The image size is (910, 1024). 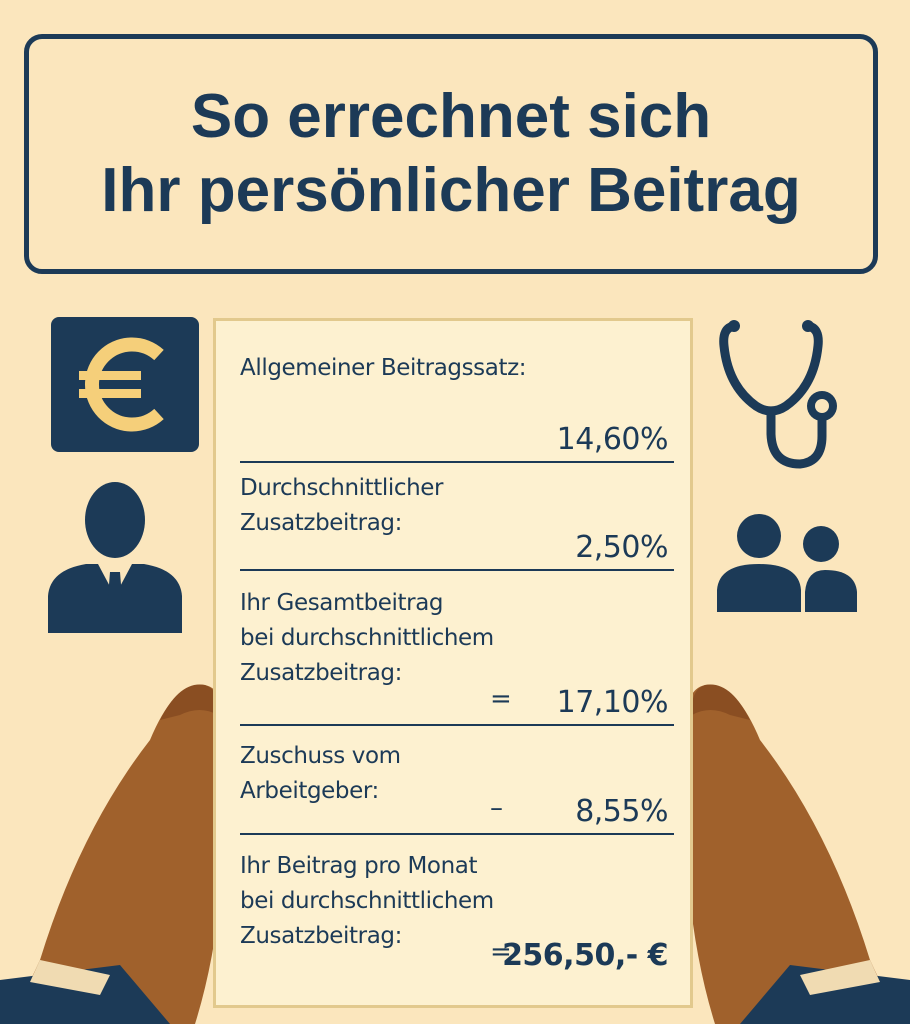 What do you see at coordinates (496, 808) in the screenshot?
I see `row-operator: –` at bounding box center [496, 808].